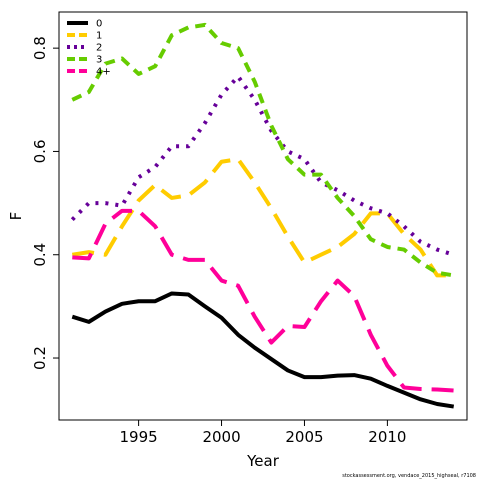 The width and height of the screenshot is (480, 480). Describe the element at coordinates (99, 60) in the screenshot. I see `legend-label-3: 3` at that location.